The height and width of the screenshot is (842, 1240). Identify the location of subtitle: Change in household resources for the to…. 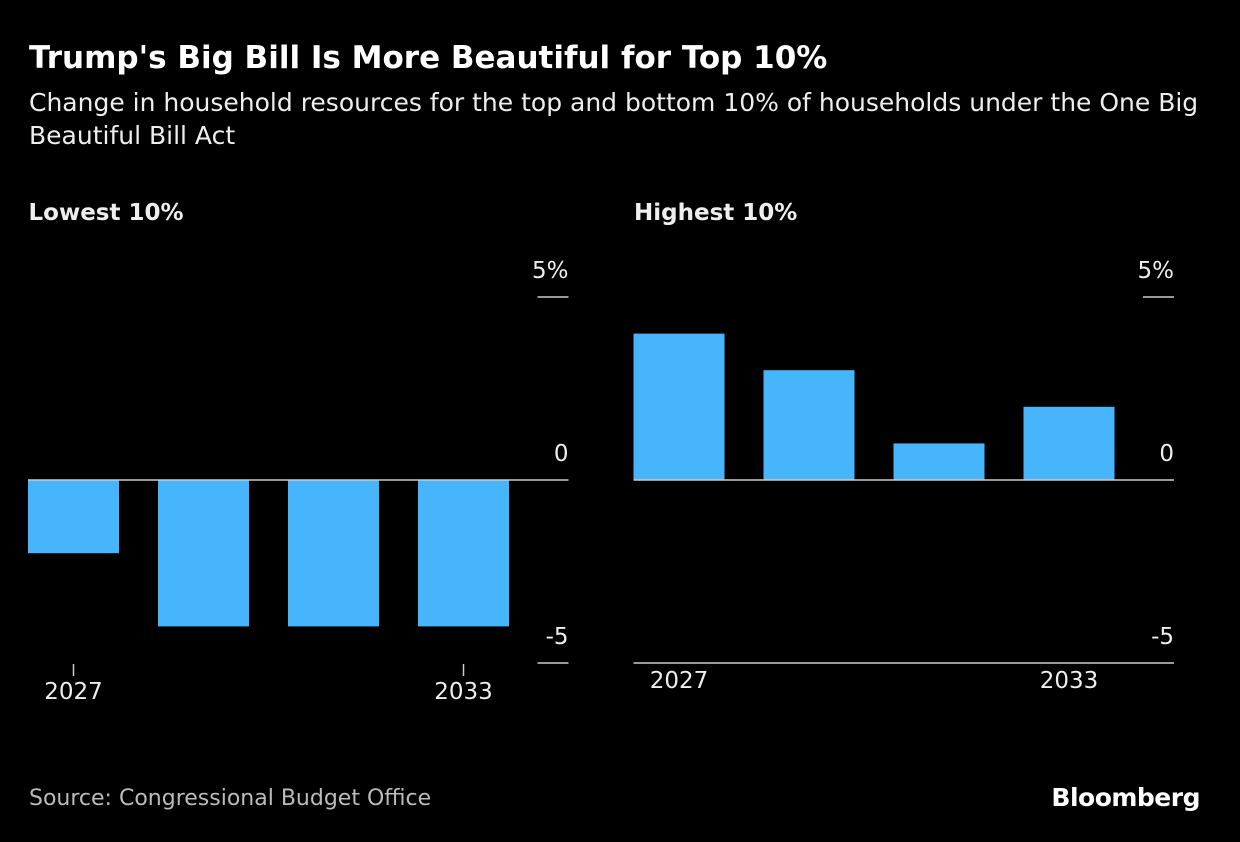
(614, 119).